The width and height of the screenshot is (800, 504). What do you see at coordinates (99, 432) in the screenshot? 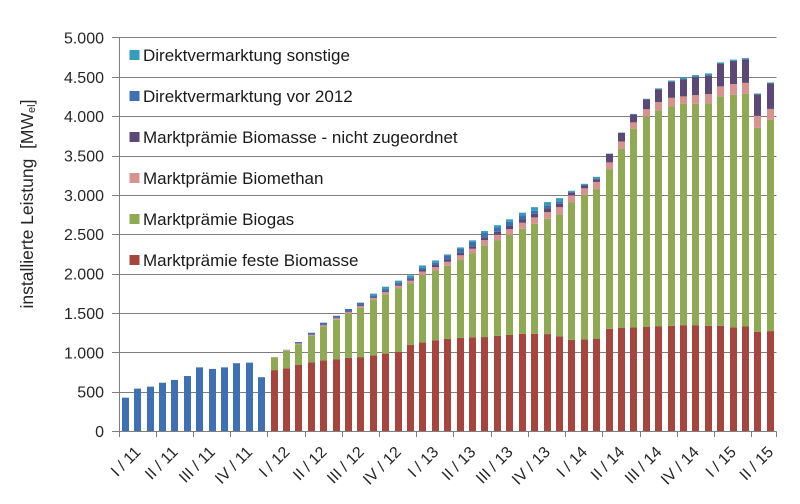
I see `svg-text: 0` at bounding box center [99, 432].